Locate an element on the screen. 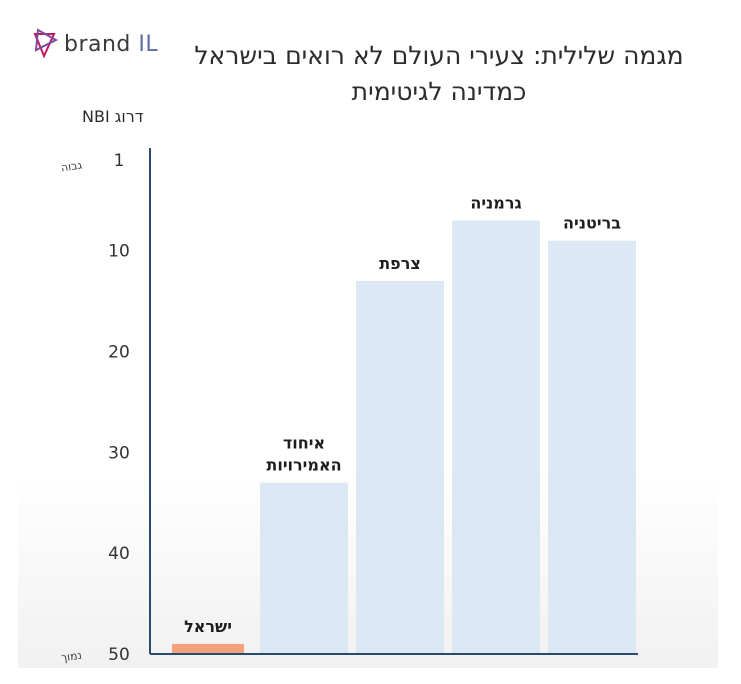  brand-logo: brand IL is located at coordinates (95, 44).